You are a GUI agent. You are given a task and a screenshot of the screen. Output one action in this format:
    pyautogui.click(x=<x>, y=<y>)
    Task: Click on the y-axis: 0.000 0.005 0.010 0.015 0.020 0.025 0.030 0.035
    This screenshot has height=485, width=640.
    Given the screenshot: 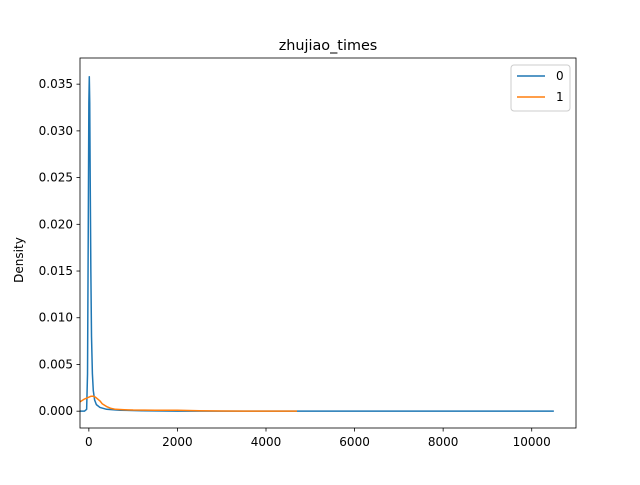 What is the action you would take?
    pyautogui.click(x=59, y=247)
    